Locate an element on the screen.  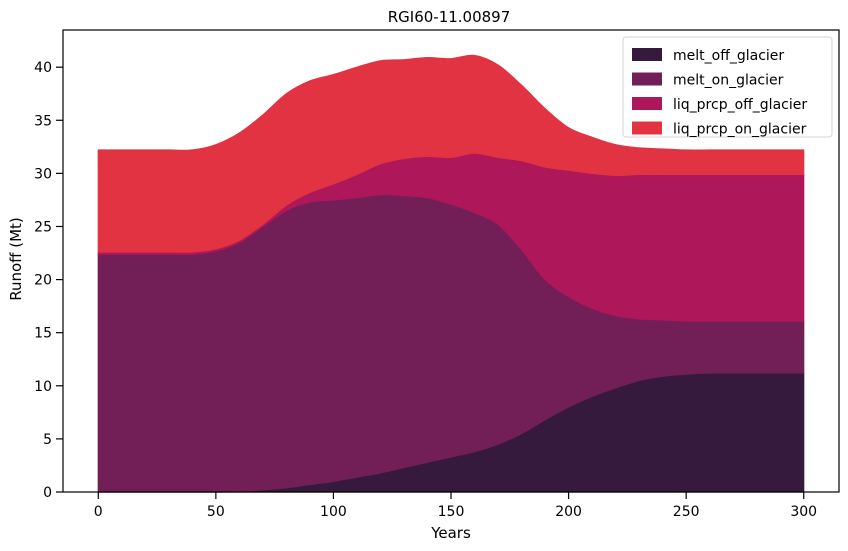
y-tick-label: 5 is located at coordinates (47, 440).